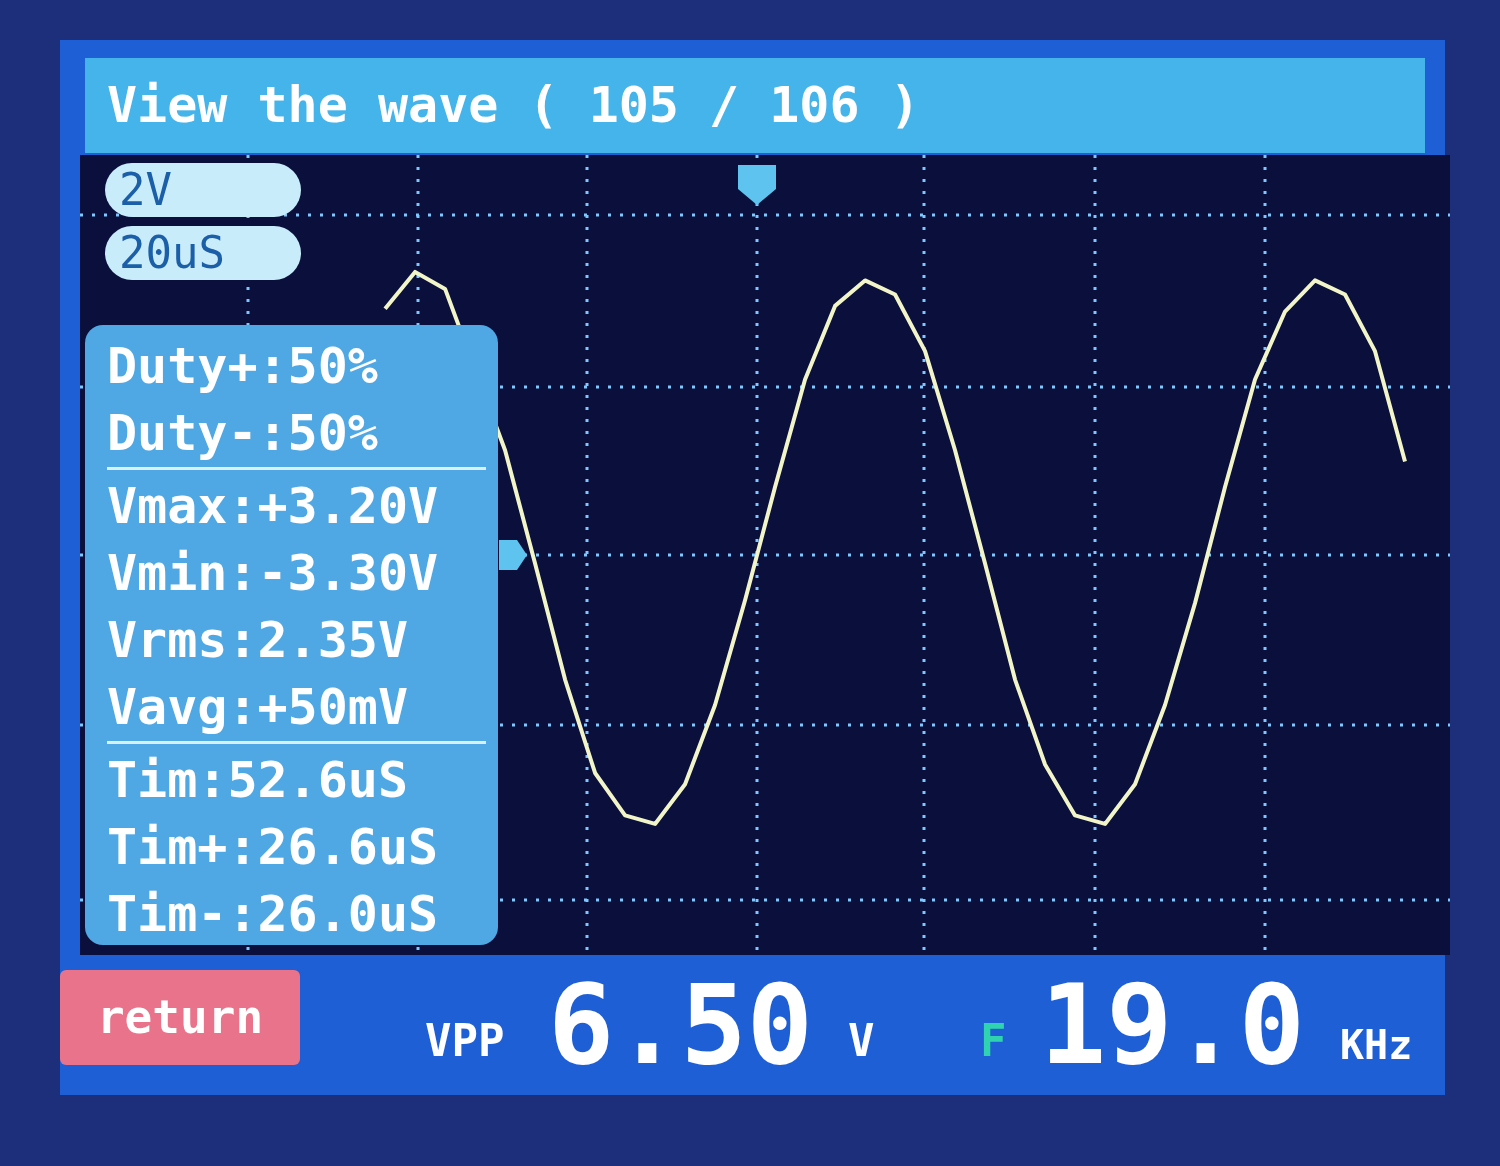  I want to click on annotation: Tim:52.6uS, so click(258, 780).